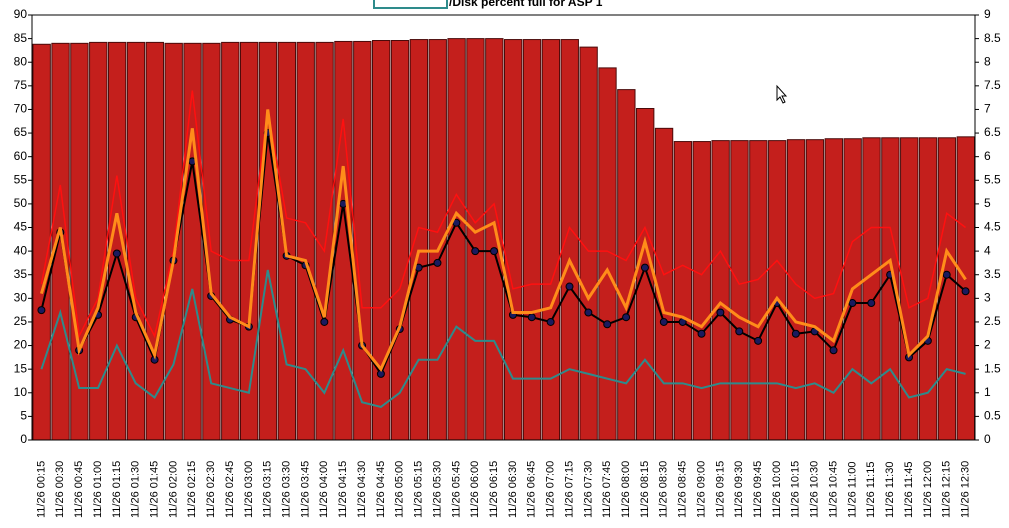 Image resolution: width=1009 pixels, height=528 pixels. What do you see at coordinates (987, 14) in the screenshot?
I see `y2-tick-label: 9` at bounding box center [987, 14].